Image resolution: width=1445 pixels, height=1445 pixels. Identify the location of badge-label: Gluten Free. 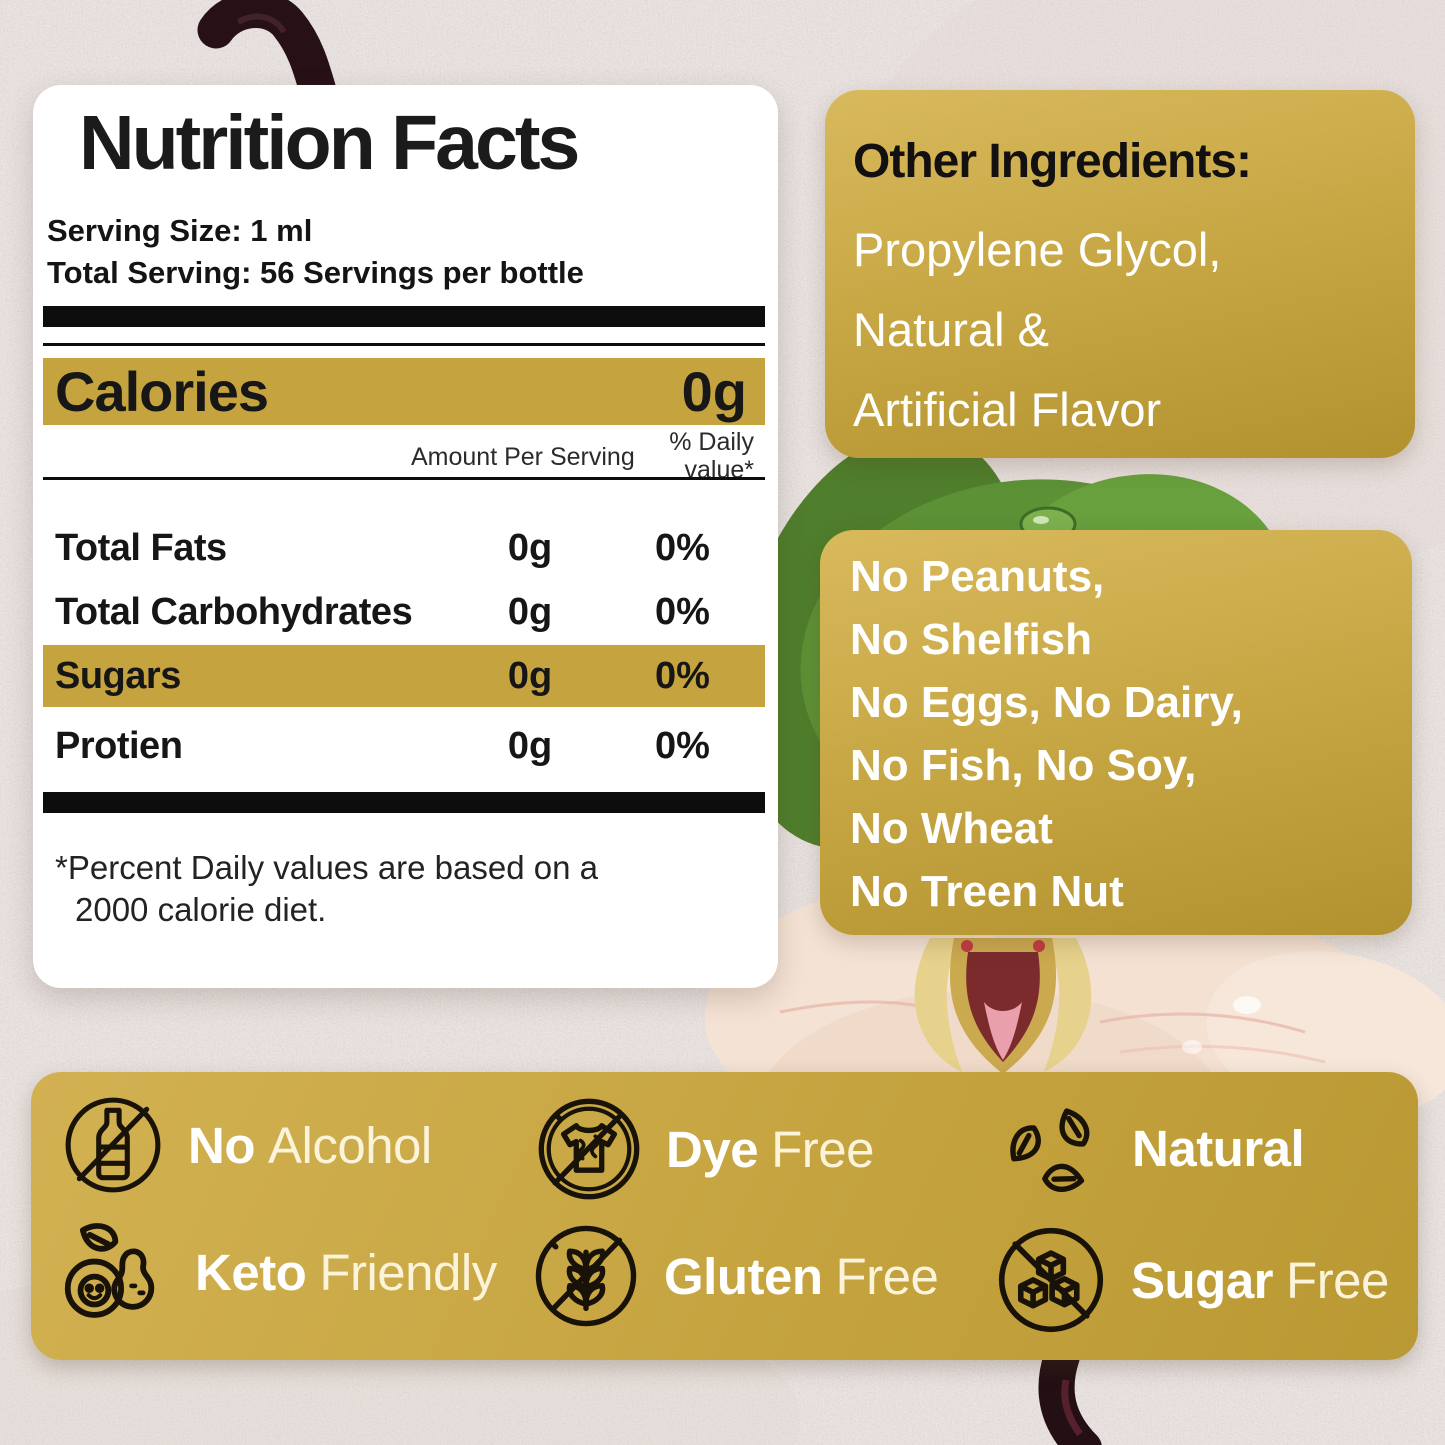
(801, 1276).